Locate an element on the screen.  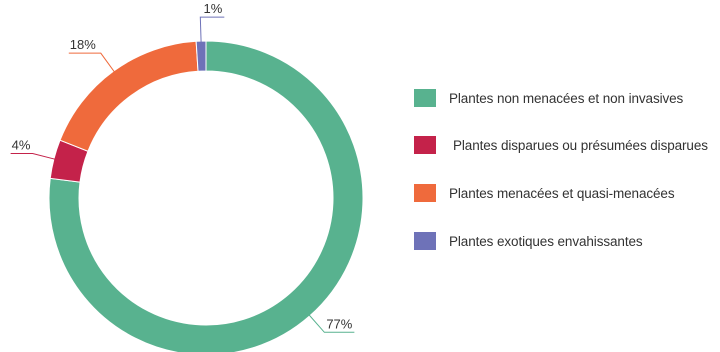
legend-item-disparues: Plantes disparues ou présumées disparues is located at coordinates (561, 145).